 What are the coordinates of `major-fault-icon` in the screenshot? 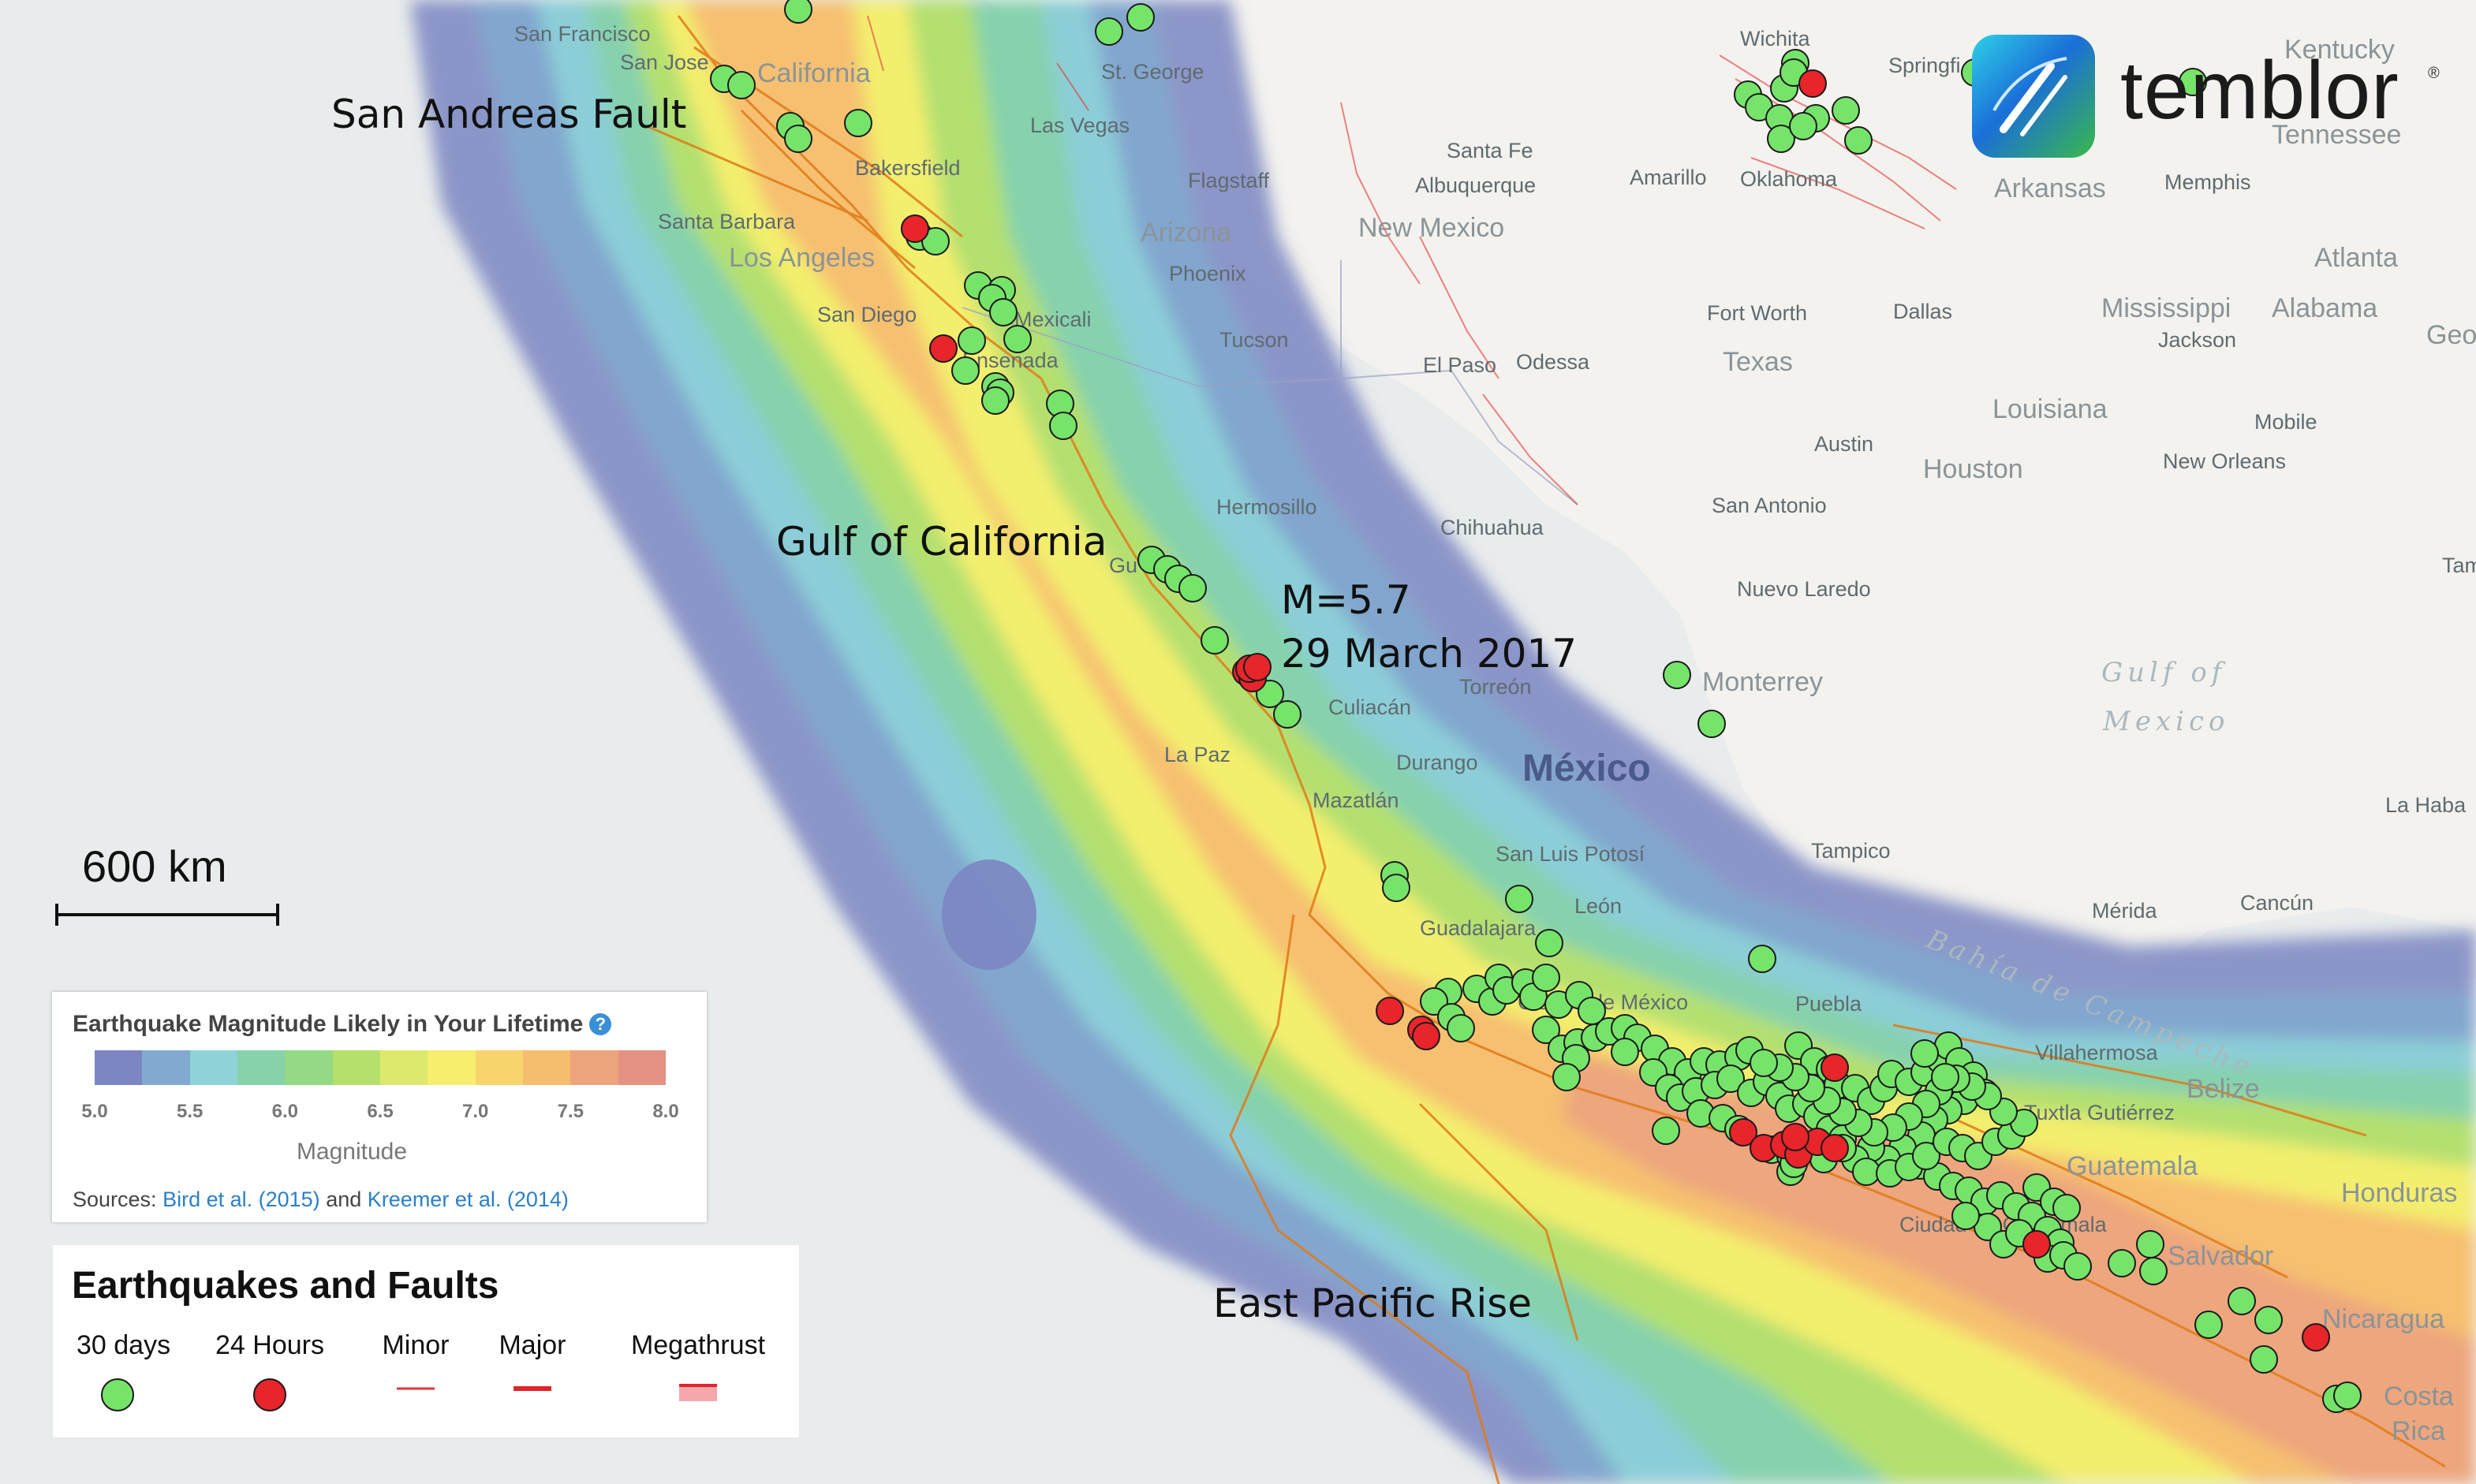 It's located at (532, 1388).